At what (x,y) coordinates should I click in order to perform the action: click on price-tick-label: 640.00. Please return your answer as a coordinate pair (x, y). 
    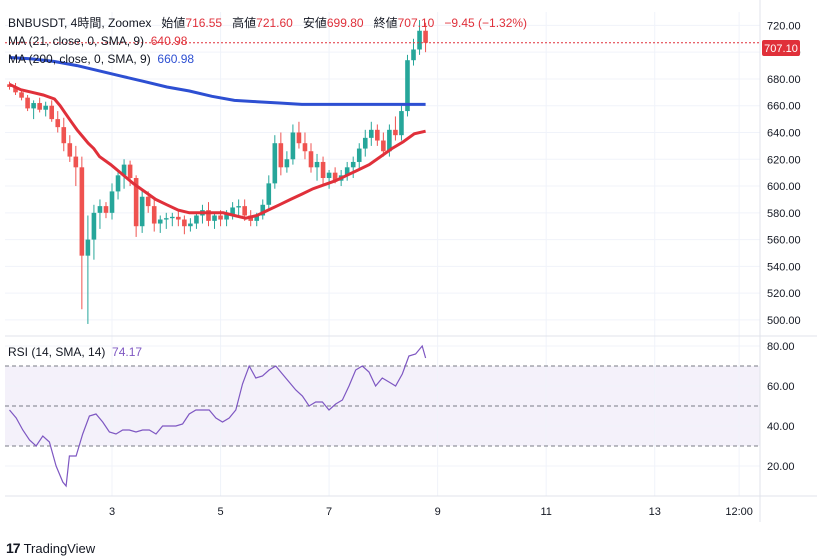
    Looking at the image, I should click on (784, 133).